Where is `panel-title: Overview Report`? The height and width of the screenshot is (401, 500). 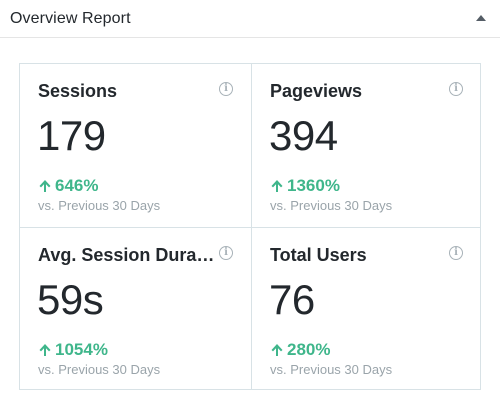 panel-title: Overview Report is located at coordinates (70, 18).